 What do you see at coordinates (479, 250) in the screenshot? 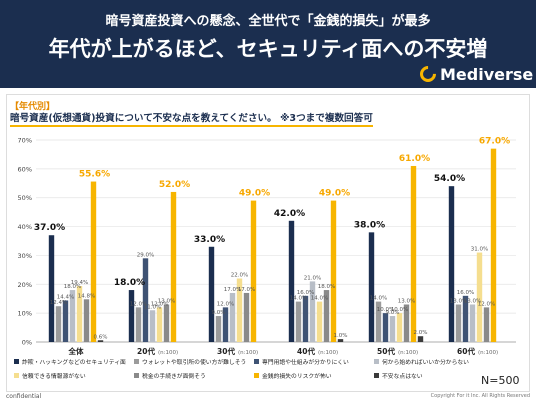
I see `data-label: 31.0%` at bounding box center [479, 250].